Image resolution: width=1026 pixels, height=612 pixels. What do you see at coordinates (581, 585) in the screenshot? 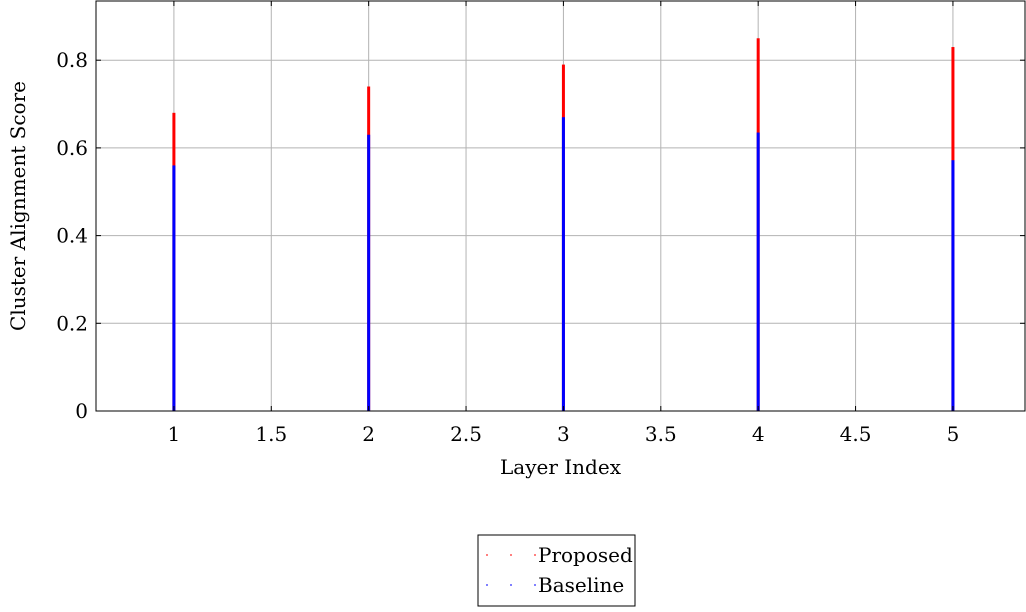
I see `legend-label: Baseline` at bounding box center [581, 585].